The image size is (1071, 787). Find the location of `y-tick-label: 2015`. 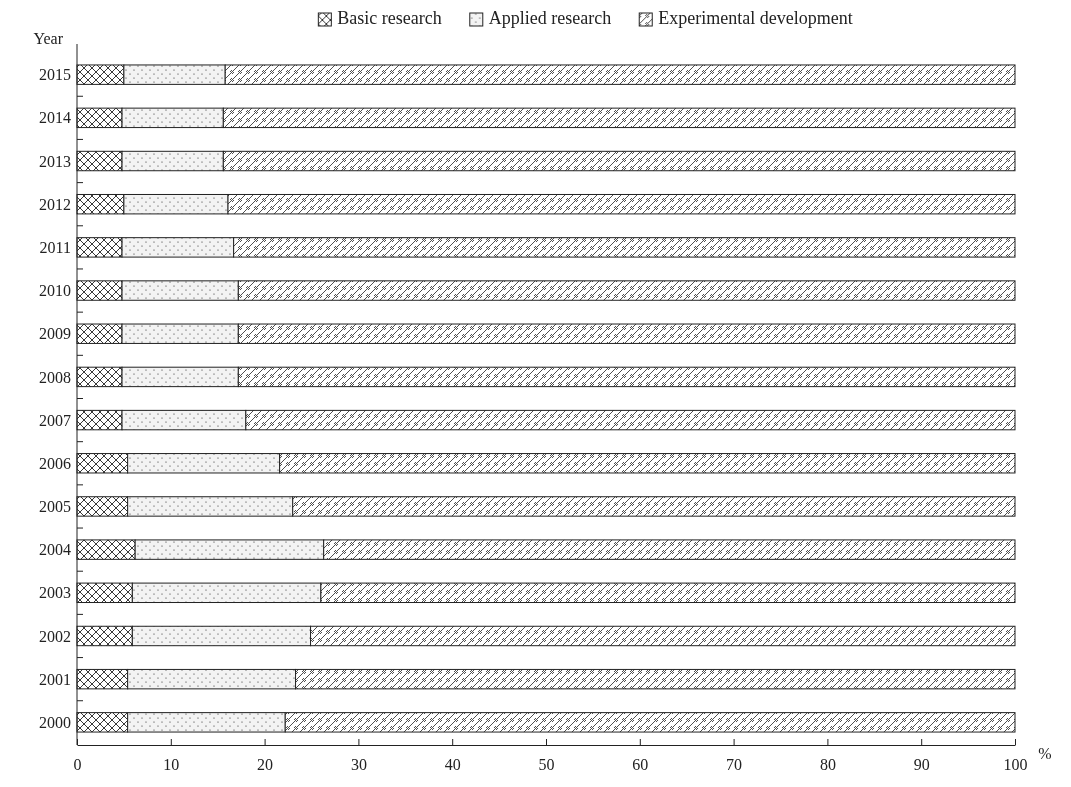

y-tick-label: 2015 is located at coordinates (55, 75).